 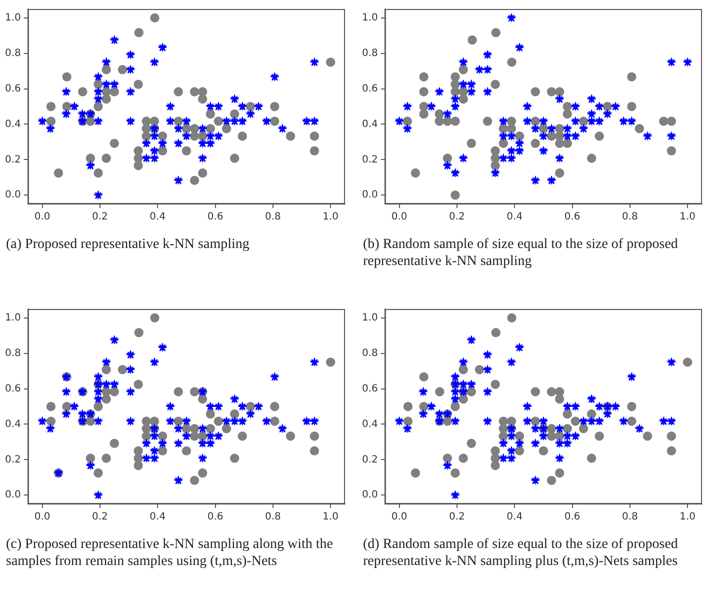 I want to click on text: (a) Proposed representative k-NN sampling, so click(x=127, y=244).